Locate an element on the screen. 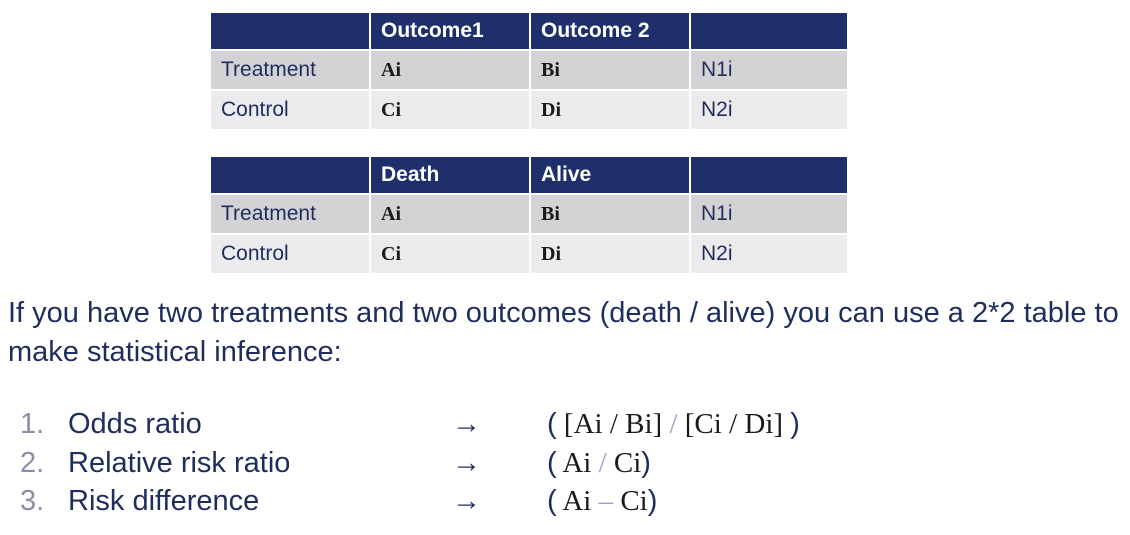 This screenshot has width=1130, height=535. list-number: 1. is located at coordinates (32, 424).